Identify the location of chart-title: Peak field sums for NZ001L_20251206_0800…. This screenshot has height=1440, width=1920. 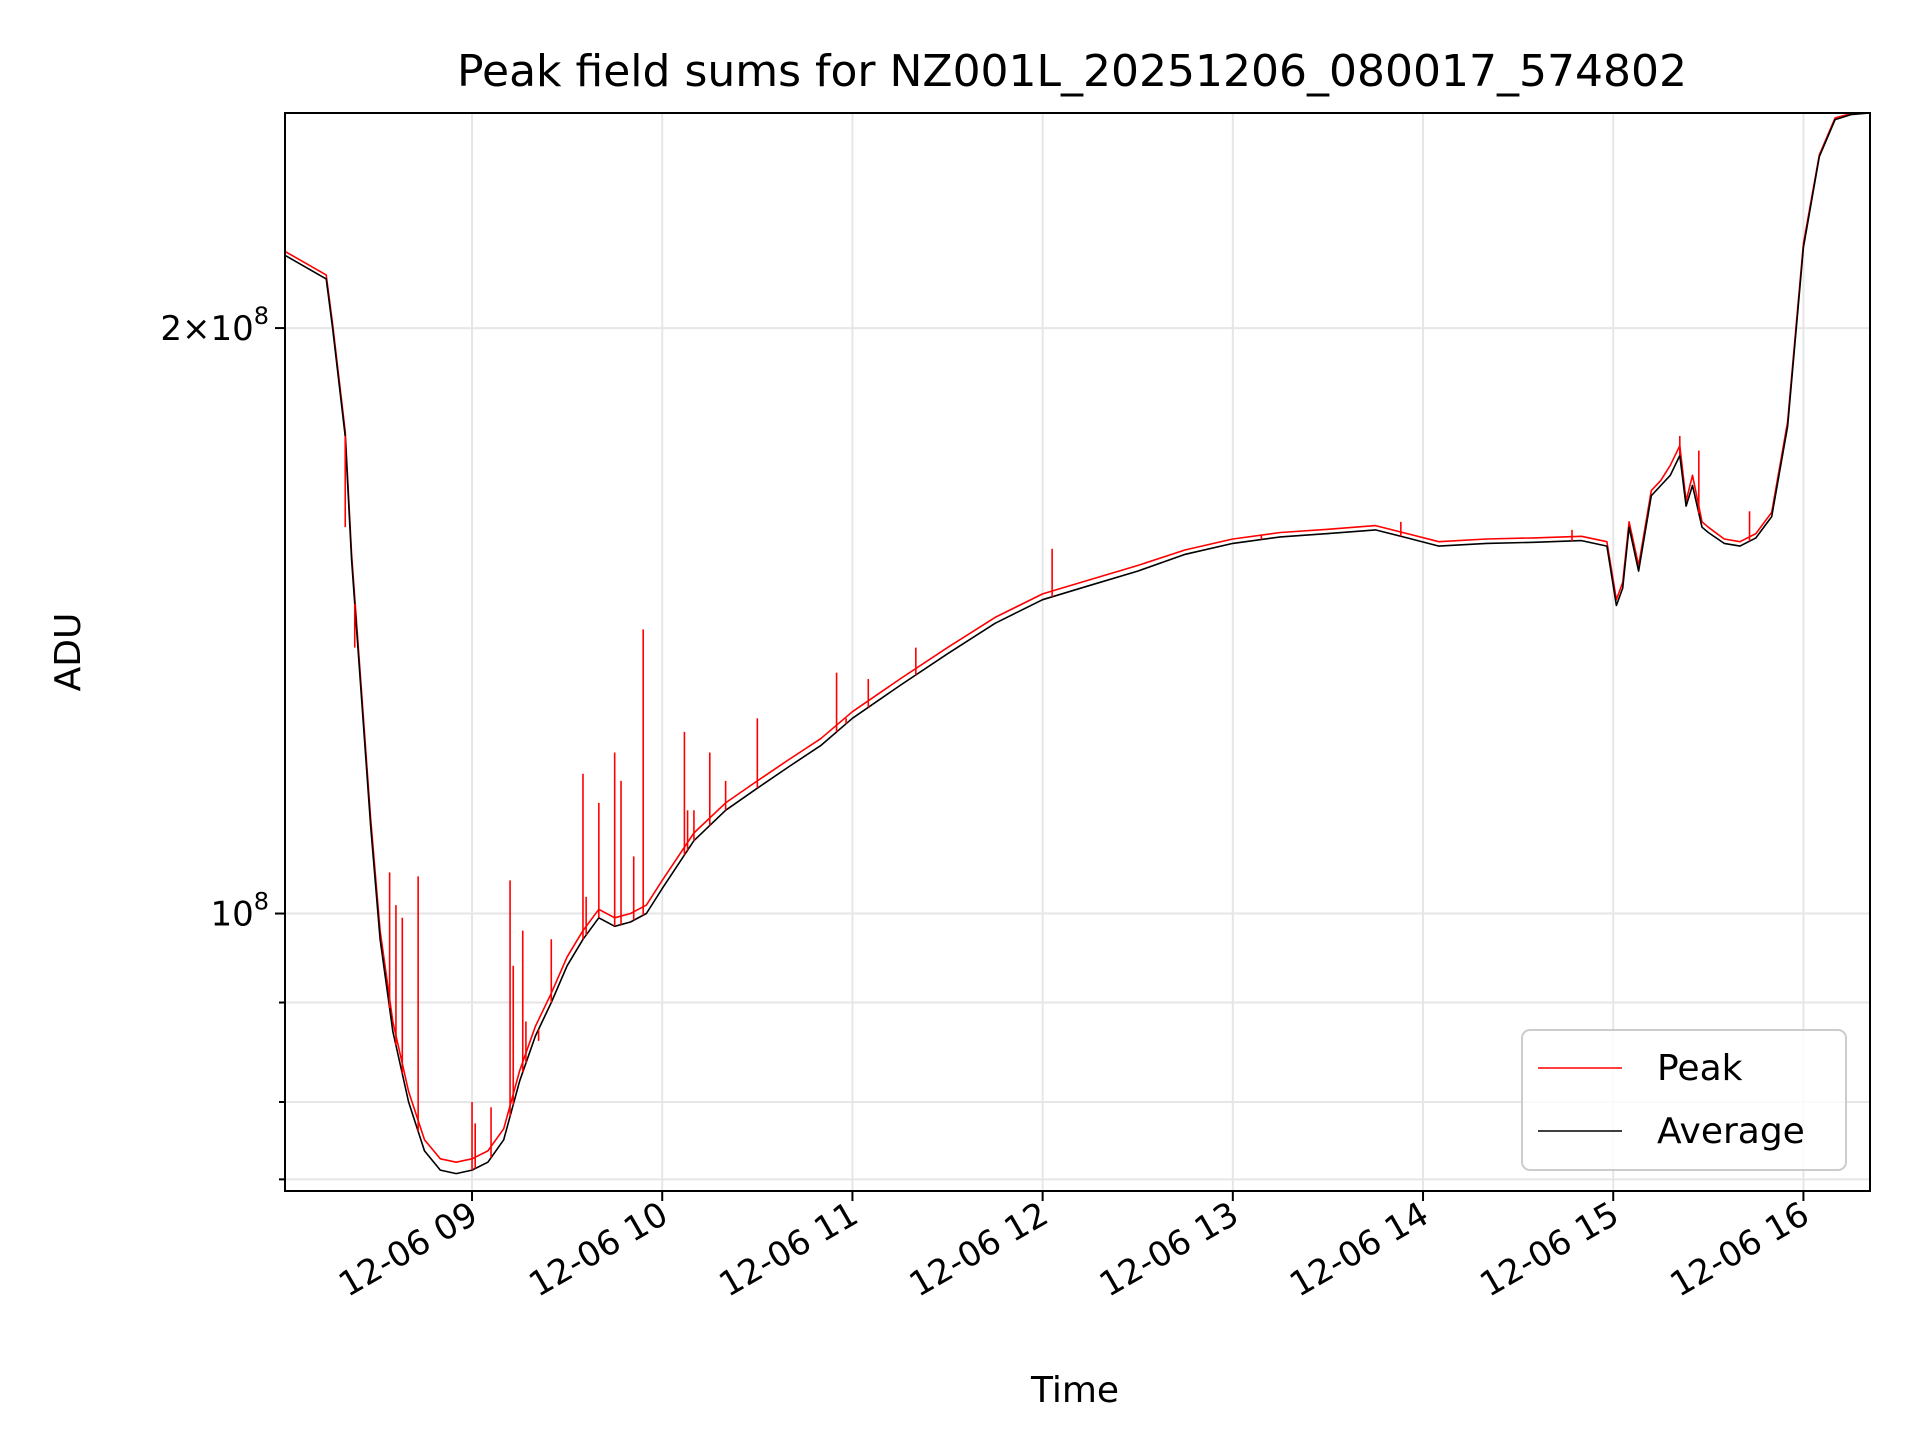
(1072, 71).